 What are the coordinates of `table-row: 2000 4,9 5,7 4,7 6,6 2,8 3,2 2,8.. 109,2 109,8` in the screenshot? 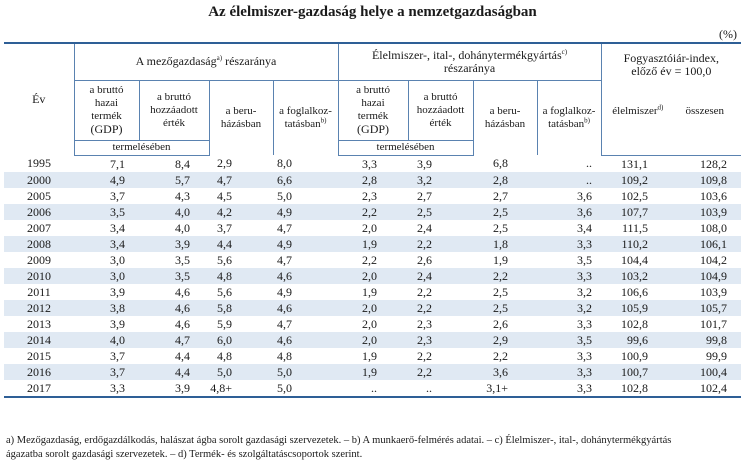 It's located at (373, 179).